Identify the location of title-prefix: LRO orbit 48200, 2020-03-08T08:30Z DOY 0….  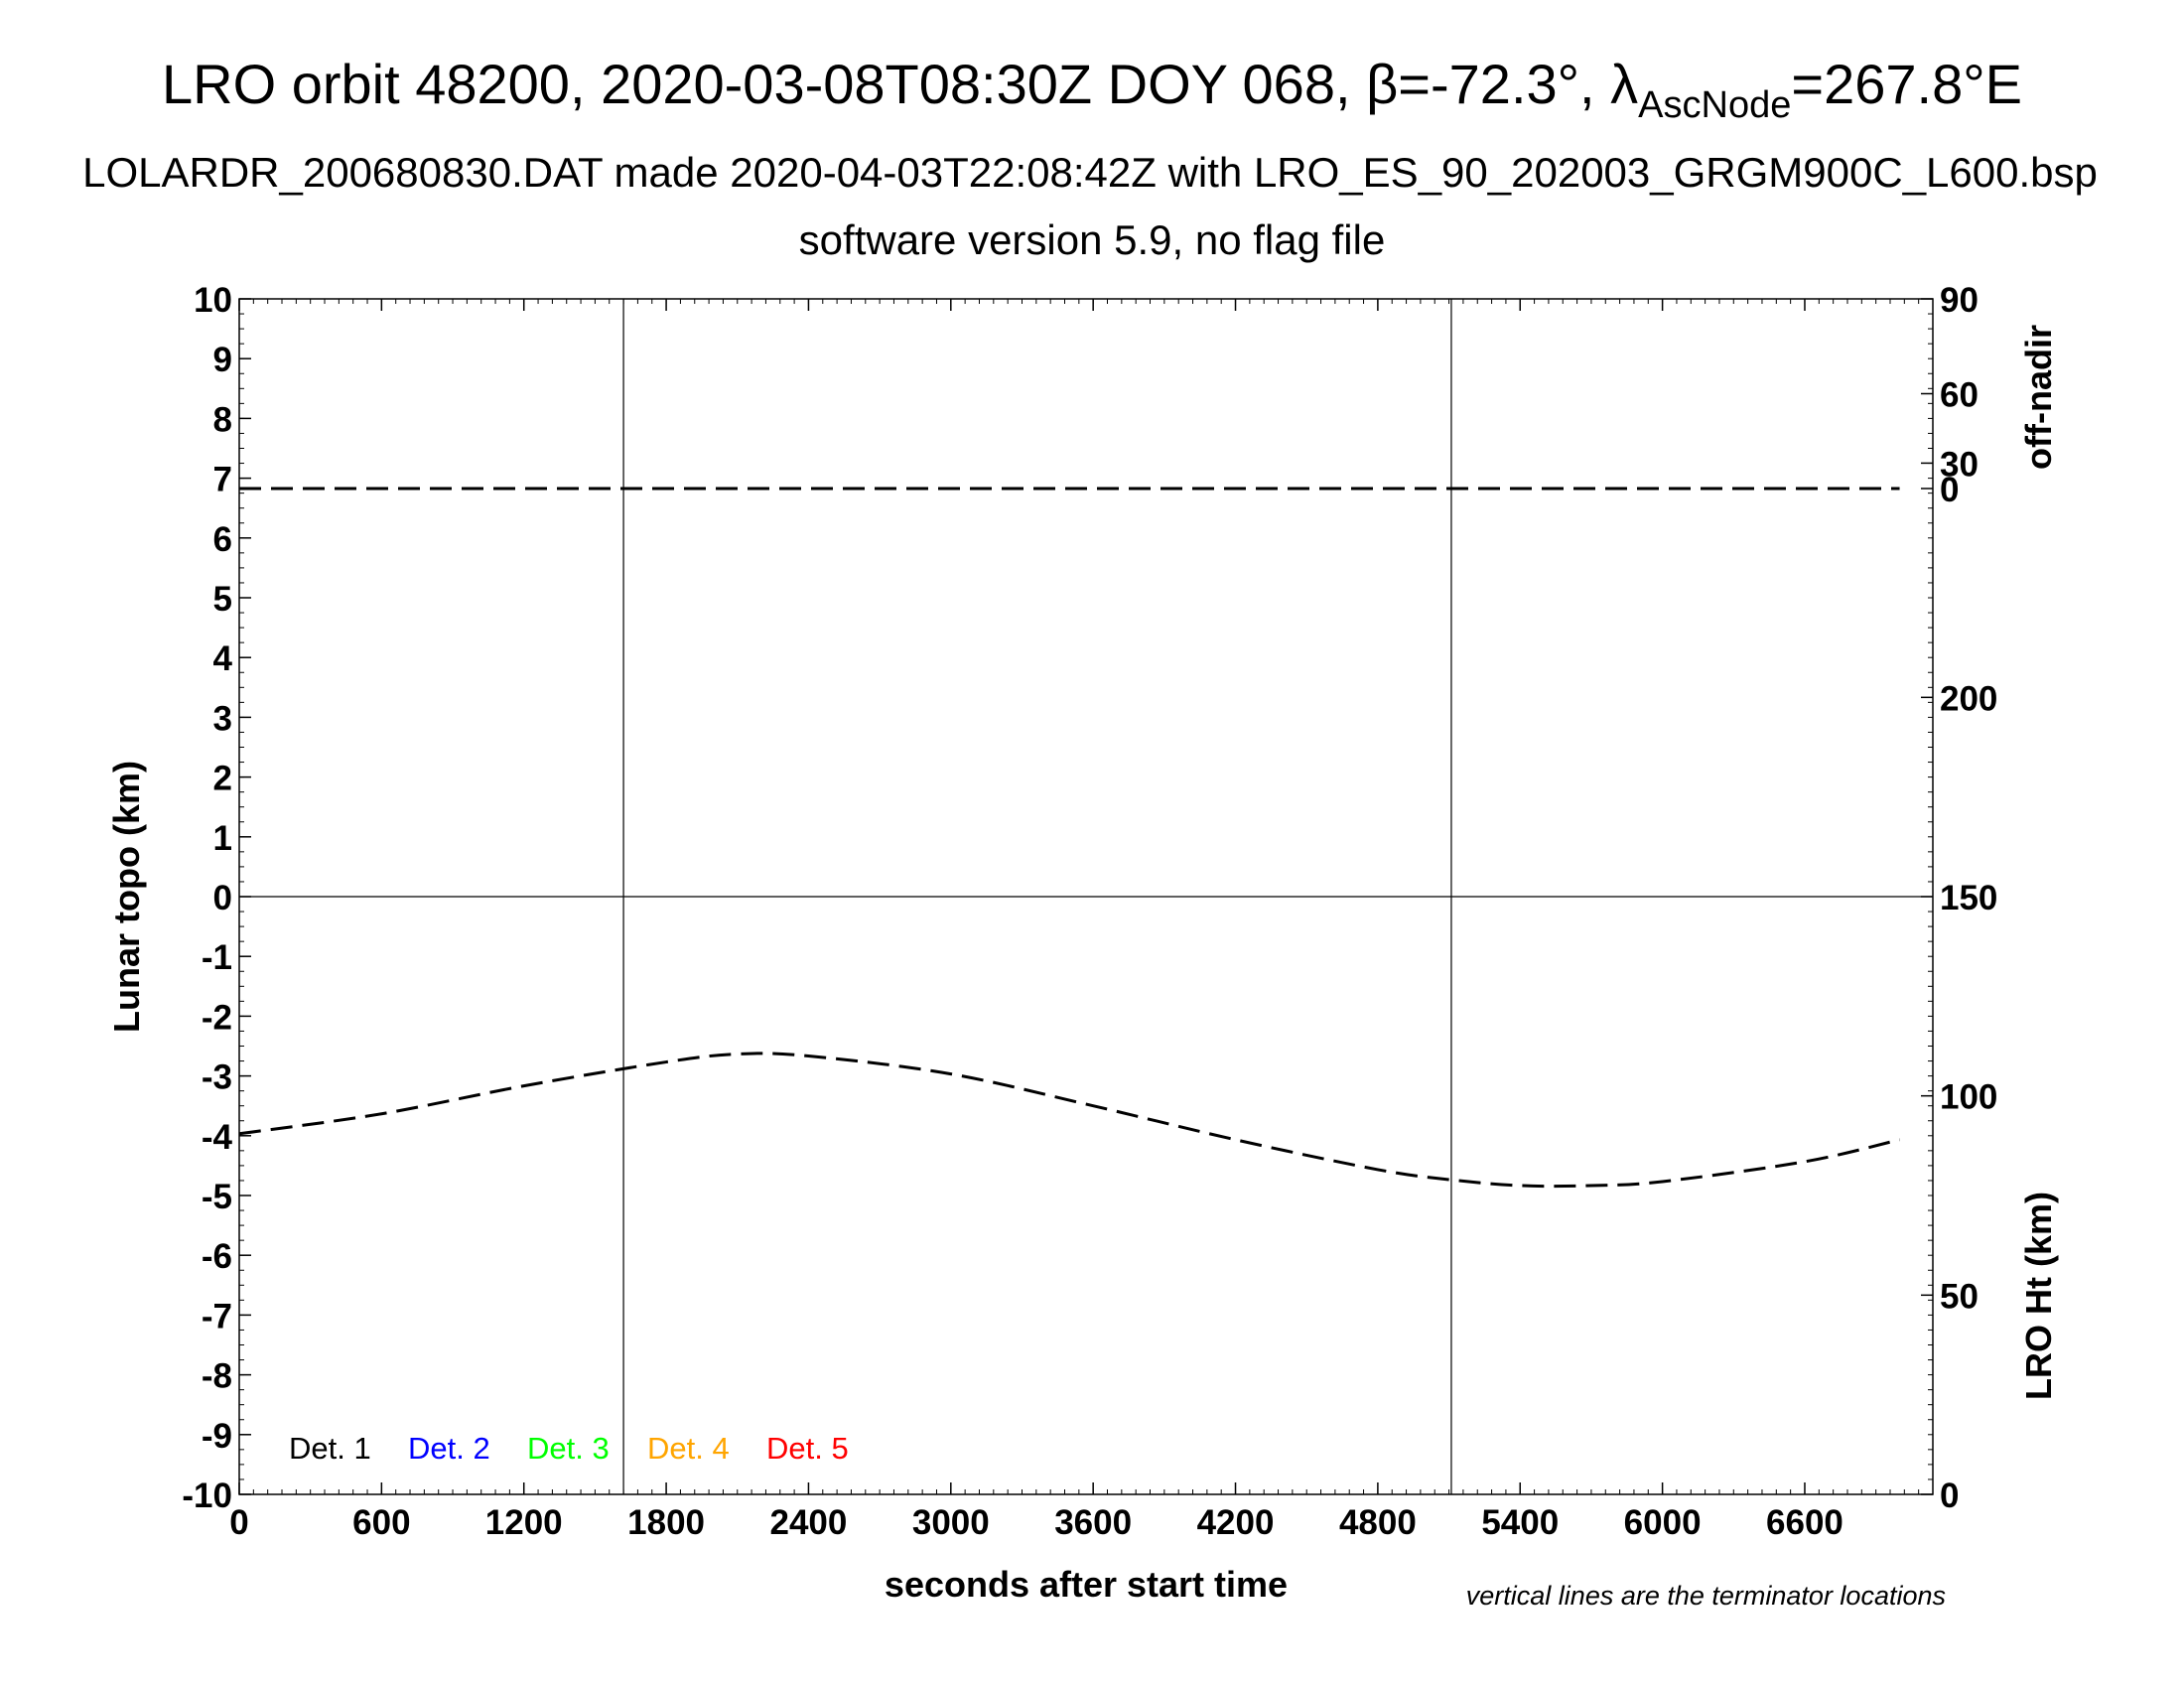
(764, 84).